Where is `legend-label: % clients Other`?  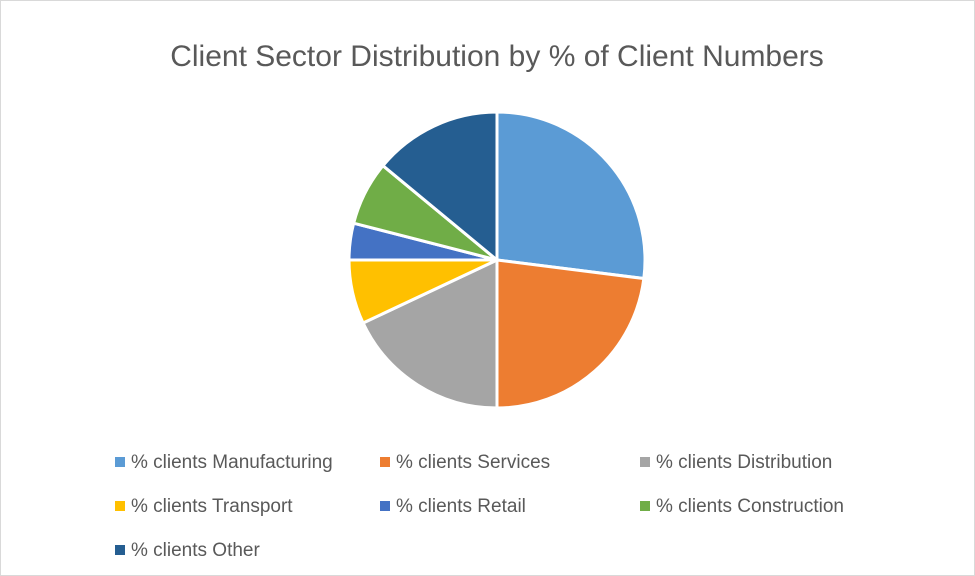
legend-label: % clients Other is located at coordinates (195, 550).